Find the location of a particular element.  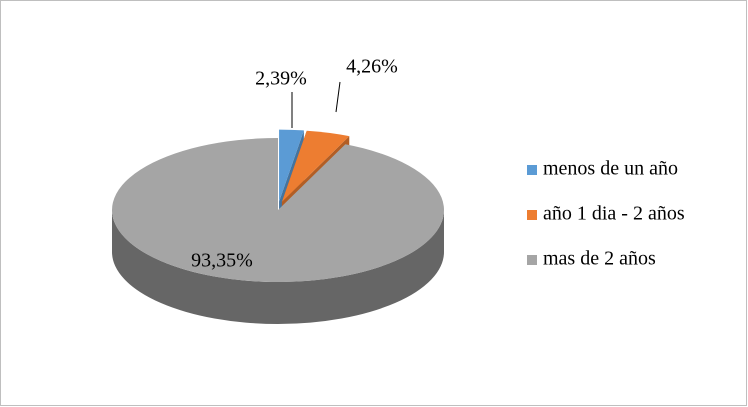

data-label: 93,35% is located at coordinates (222, 261).